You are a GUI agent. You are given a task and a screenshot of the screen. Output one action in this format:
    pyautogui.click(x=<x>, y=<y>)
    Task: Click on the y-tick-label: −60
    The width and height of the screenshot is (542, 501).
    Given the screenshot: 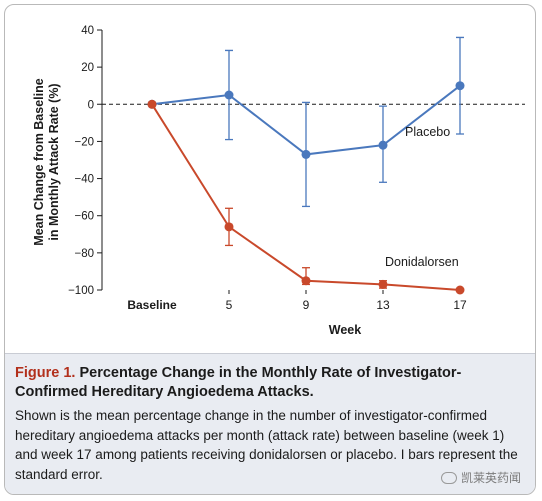 What is the action you would take?
    pyautogui.click(x=84, y=217)
    